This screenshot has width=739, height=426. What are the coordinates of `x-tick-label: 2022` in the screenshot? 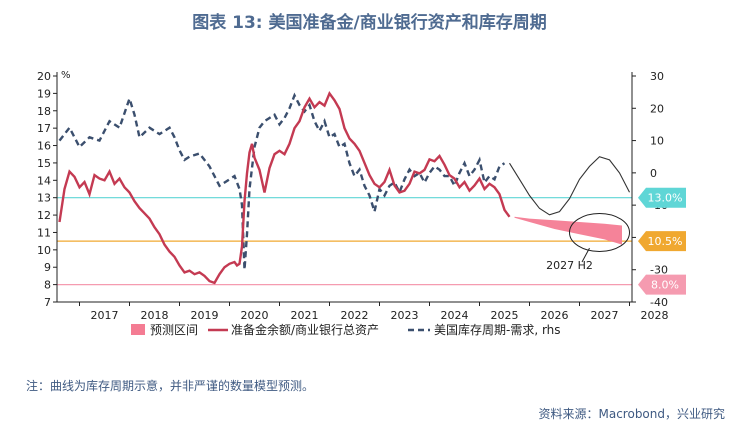 It's located at (355, 315).